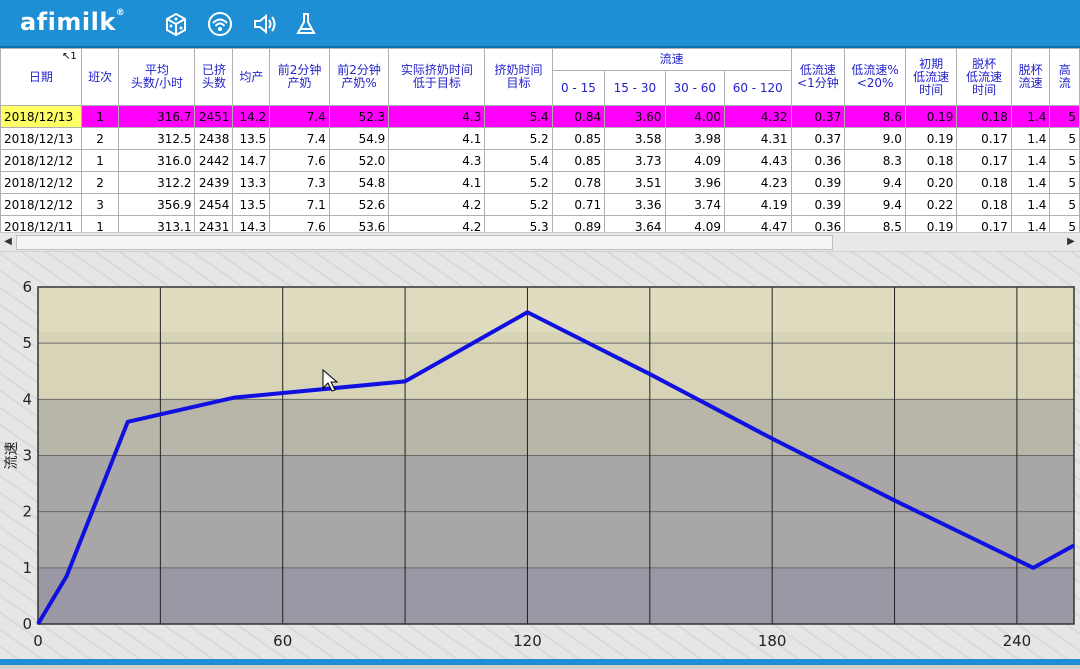  Describe the element at coordinates (73, 22) in the screenshot. I see `afimilk-logo: afimilk®` at that location.